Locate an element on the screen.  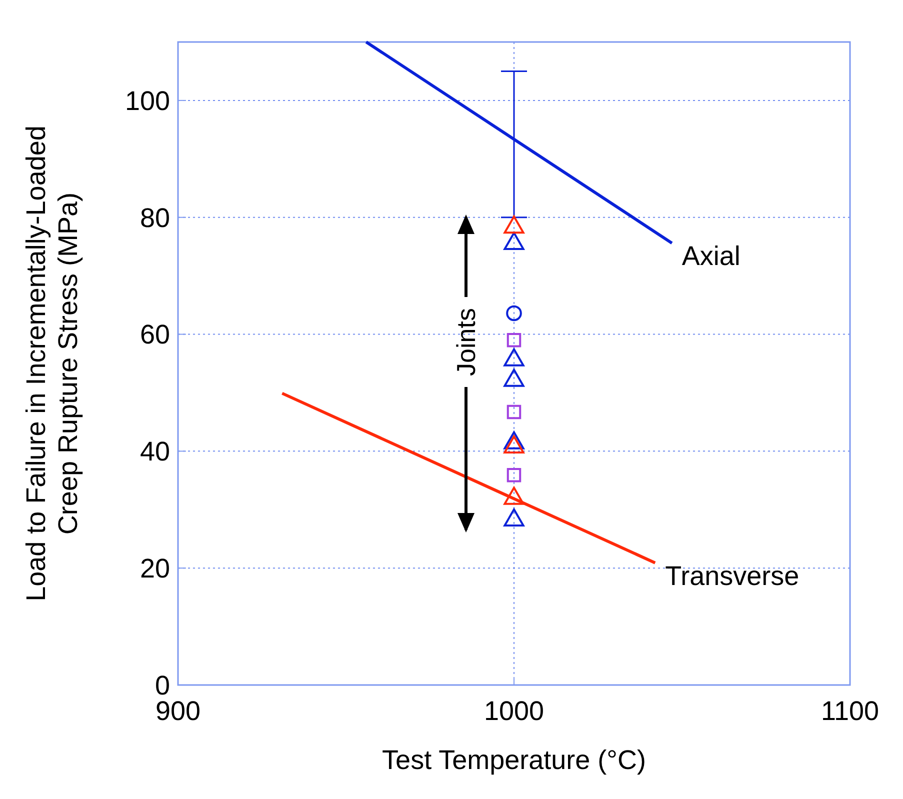
x-tick-label: 1000 is located at coordinates (514, 711).